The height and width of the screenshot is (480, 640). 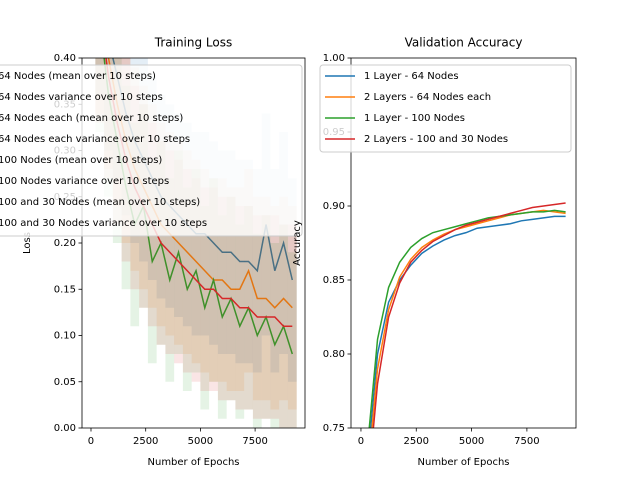 I want to click on y-tick-label: 0.85, so click(x=334, y=280).